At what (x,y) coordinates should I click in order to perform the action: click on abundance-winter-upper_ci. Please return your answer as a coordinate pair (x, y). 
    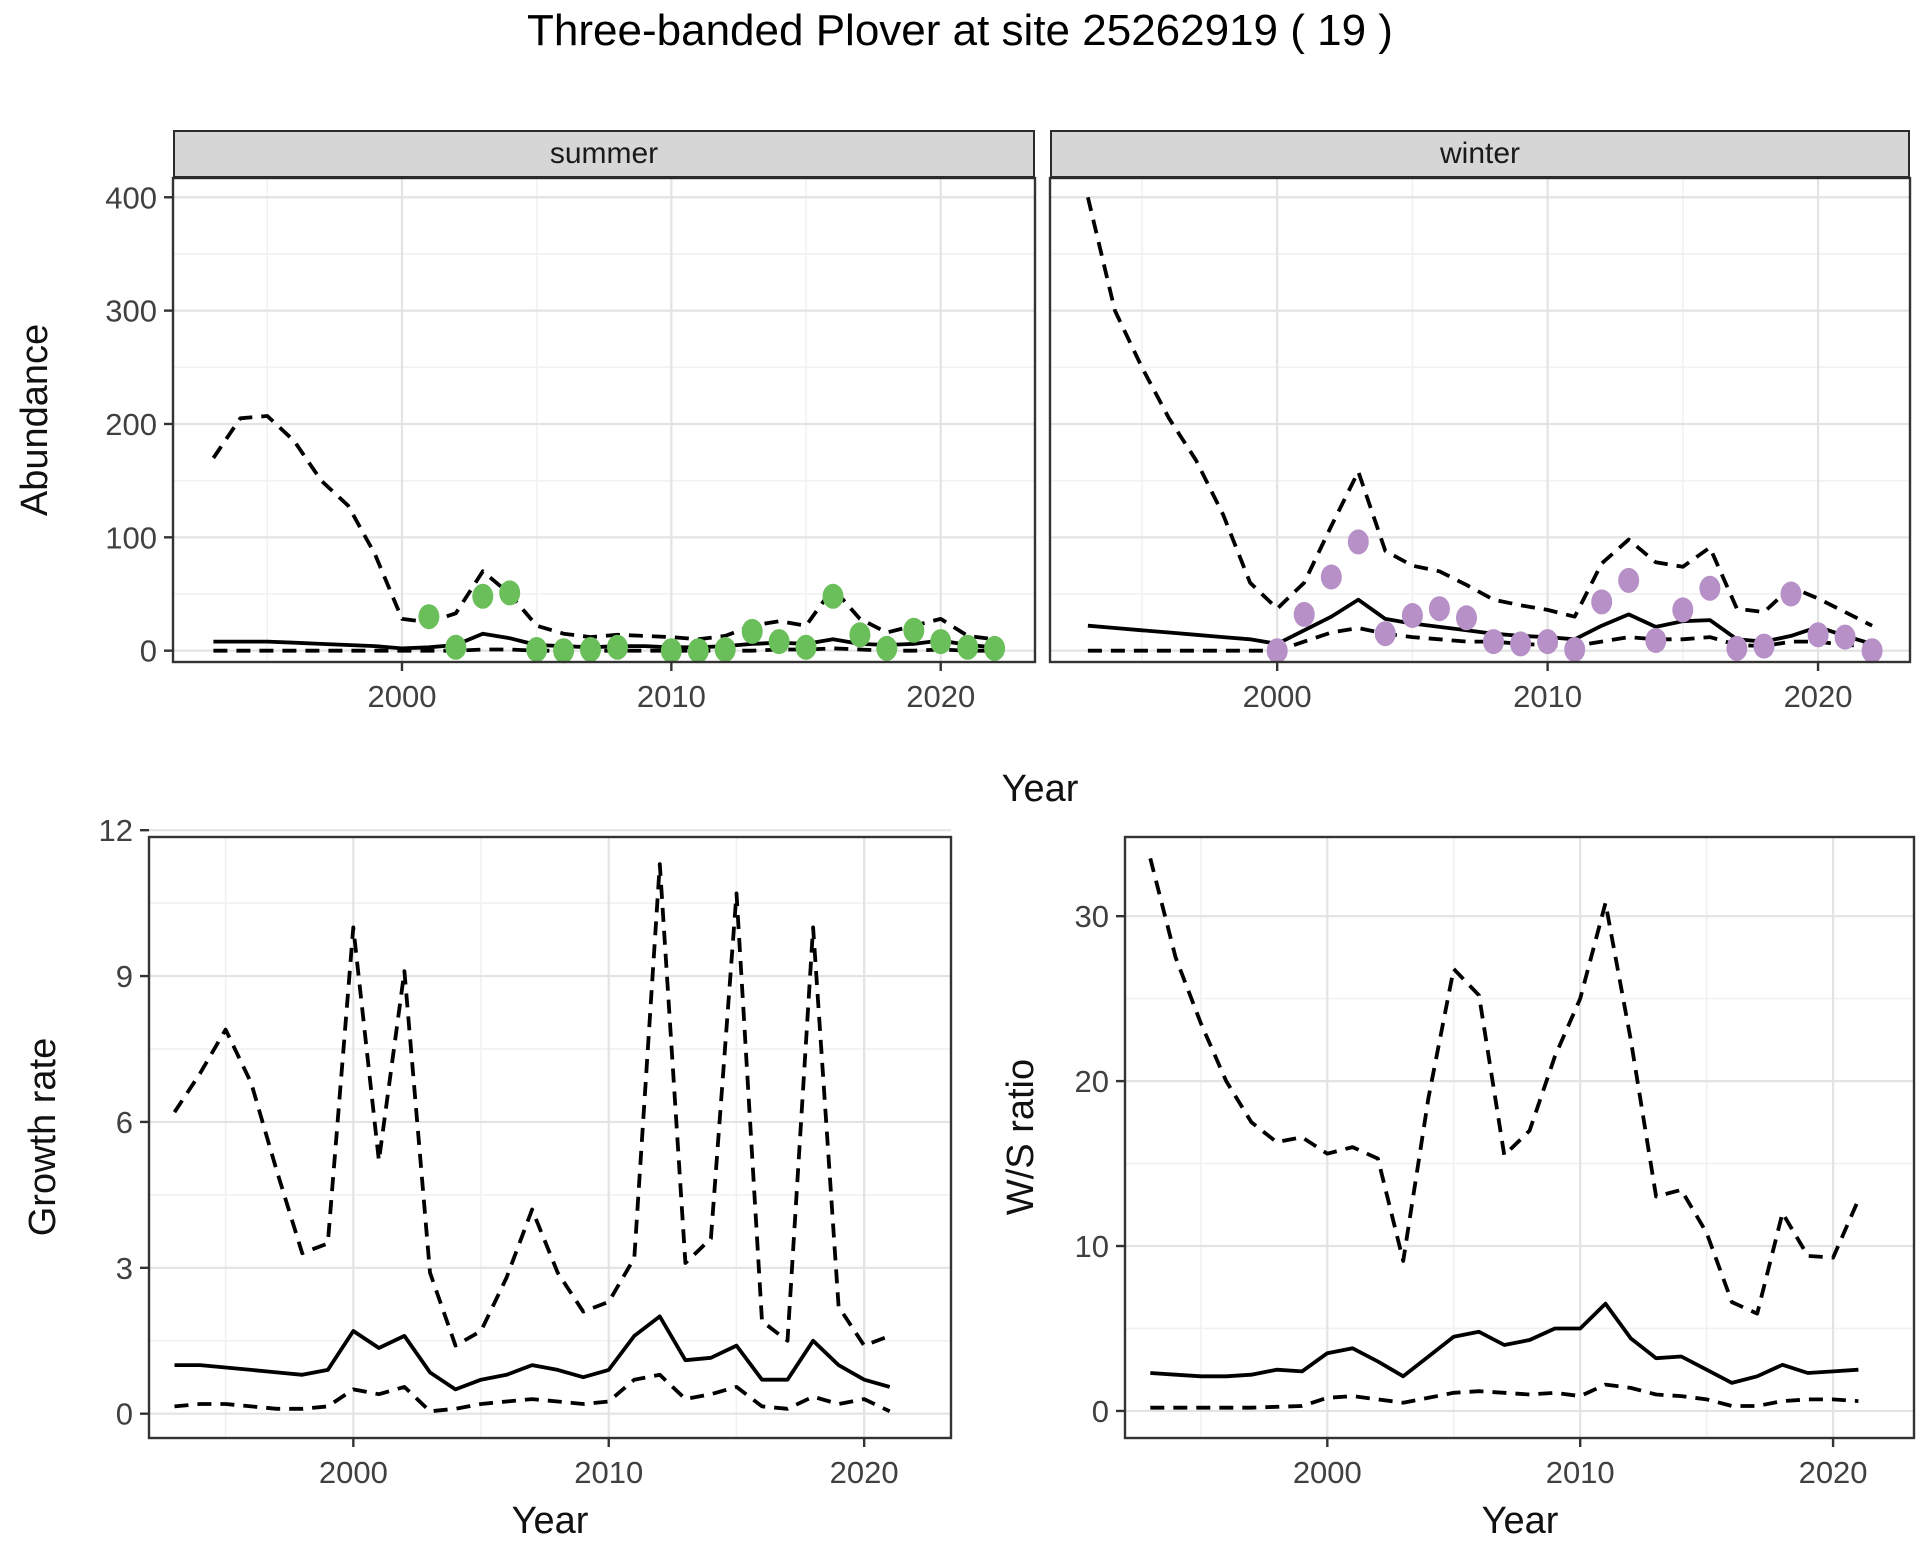
    Looking at the image, I should click on (1479, 412).